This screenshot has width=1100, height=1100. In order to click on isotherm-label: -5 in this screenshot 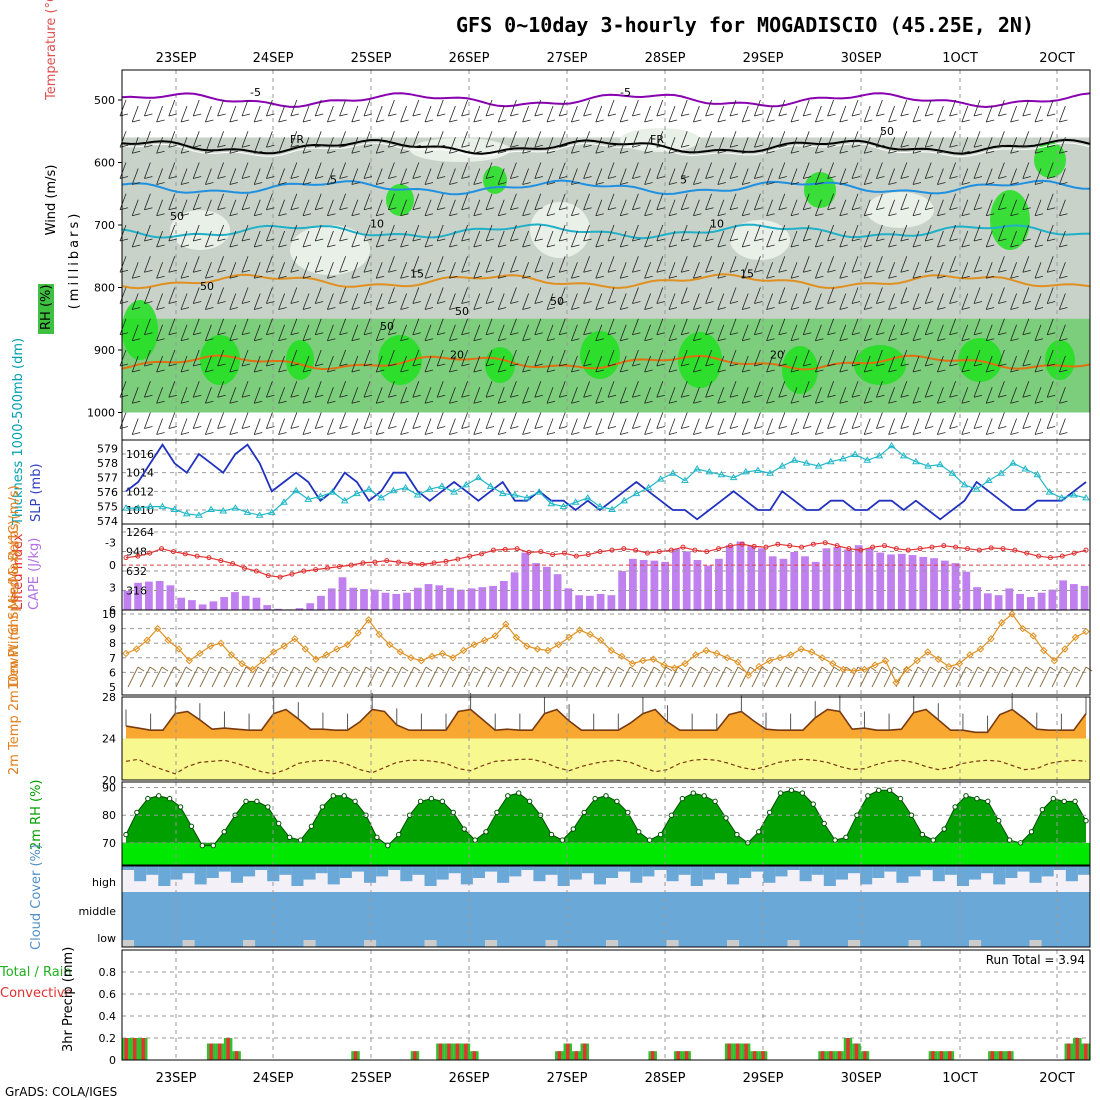, I will do `click(625, 92)`.